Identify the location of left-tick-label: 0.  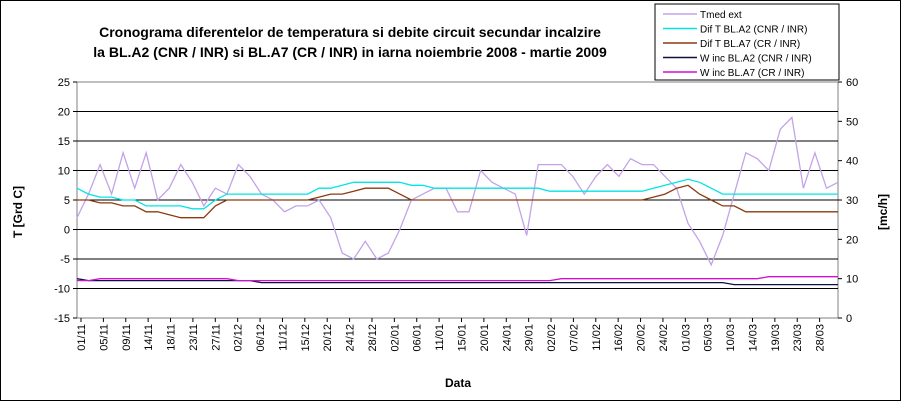
(67, 231).